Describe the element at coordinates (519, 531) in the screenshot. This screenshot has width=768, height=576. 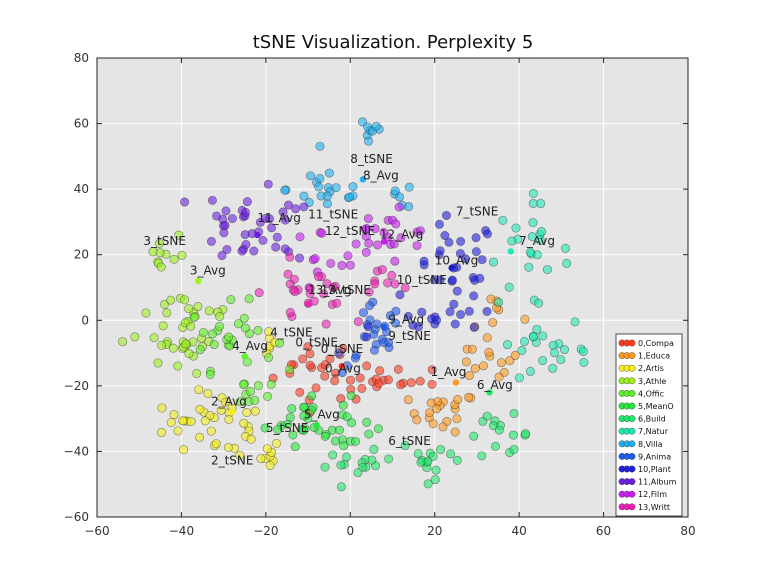
I see `x-tick-label: 40` at that location.